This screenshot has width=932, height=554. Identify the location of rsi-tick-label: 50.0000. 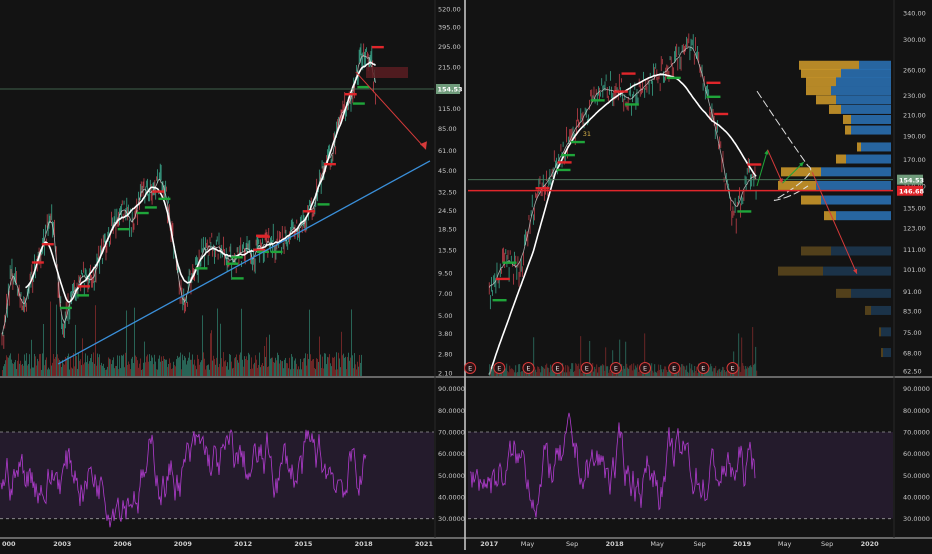
(916, 476).